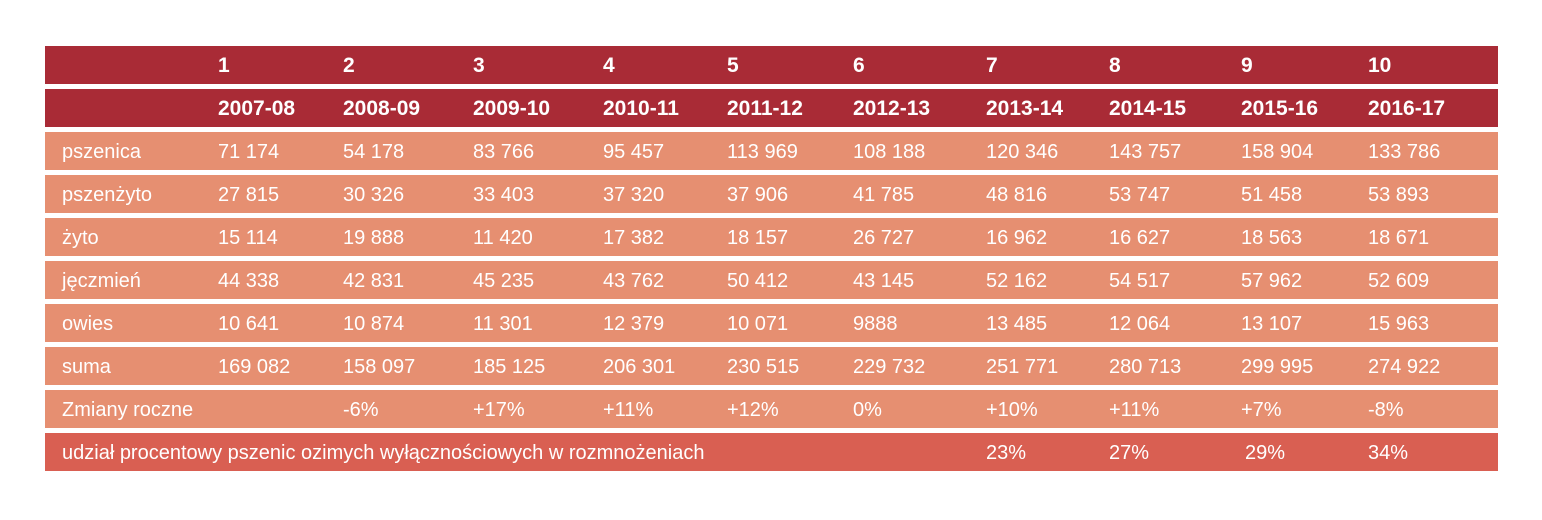 The height and width of the screenshot is (520, 1542). I want to click on table-cell: 12 064, so click(1140, 324).